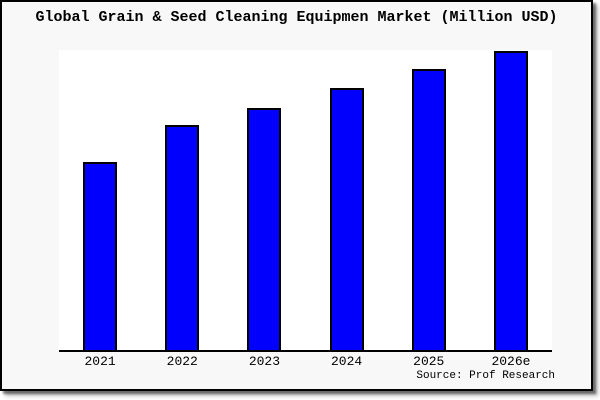 This screenshot has width=600, height=400. Describe the element at coordinates (264, 228) in the screenshot. I see `bar-2023` at that location.